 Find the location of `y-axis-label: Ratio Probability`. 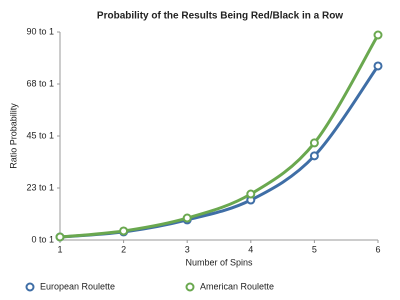

y-axis-label: Ratio Probability is located at coordinates (13, 136).